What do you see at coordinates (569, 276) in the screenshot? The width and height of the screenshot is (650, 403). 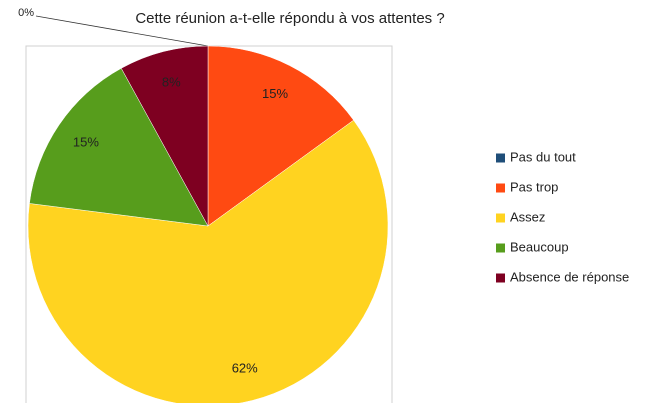 I see `legend-label: Absence de réponse` at bounding box center [569, 276].